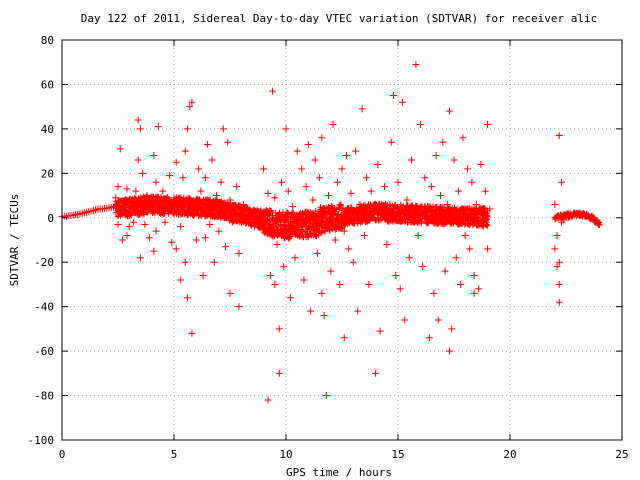 The image size is (640, 480). What do you see at coordinates (44, 396) in the screenshot?
I see `y-tick-label: -80` at bounding box center [44, 396].